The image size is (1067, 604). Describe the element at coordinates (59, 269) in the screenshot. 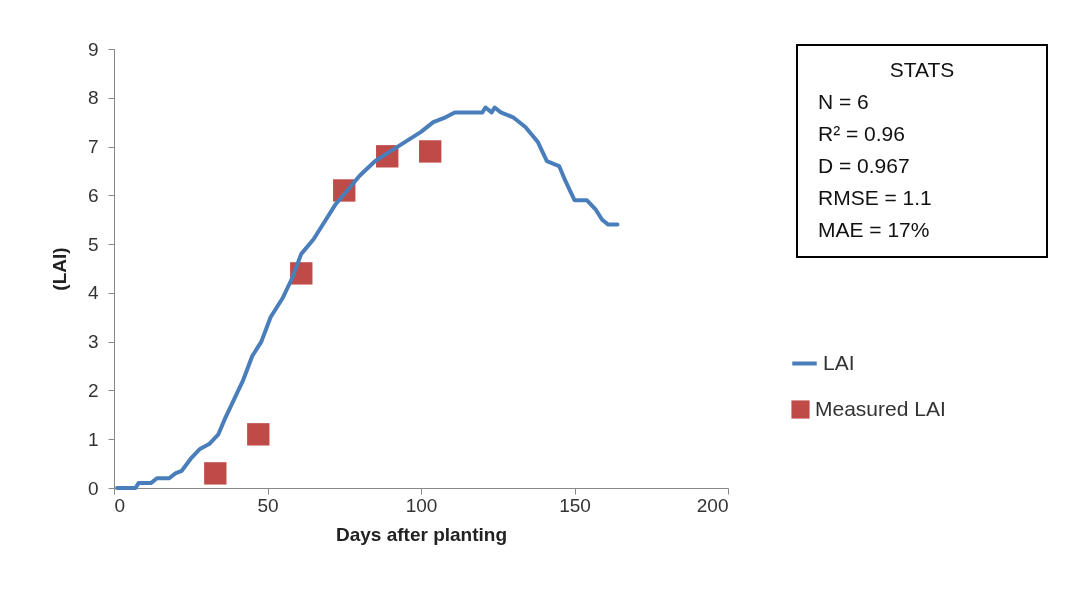

I see `y-axis-title: (LAI)` at that location.